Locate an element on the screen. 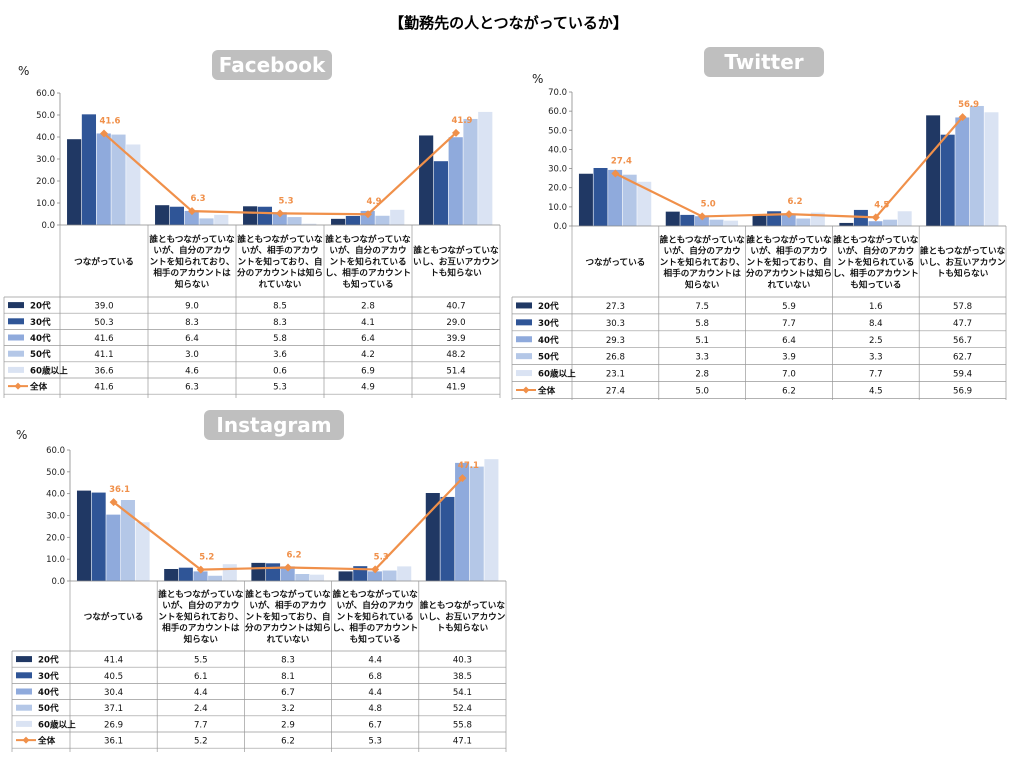  instagram-overall-data-label: 5.3 is located at coordinates (381, 557).